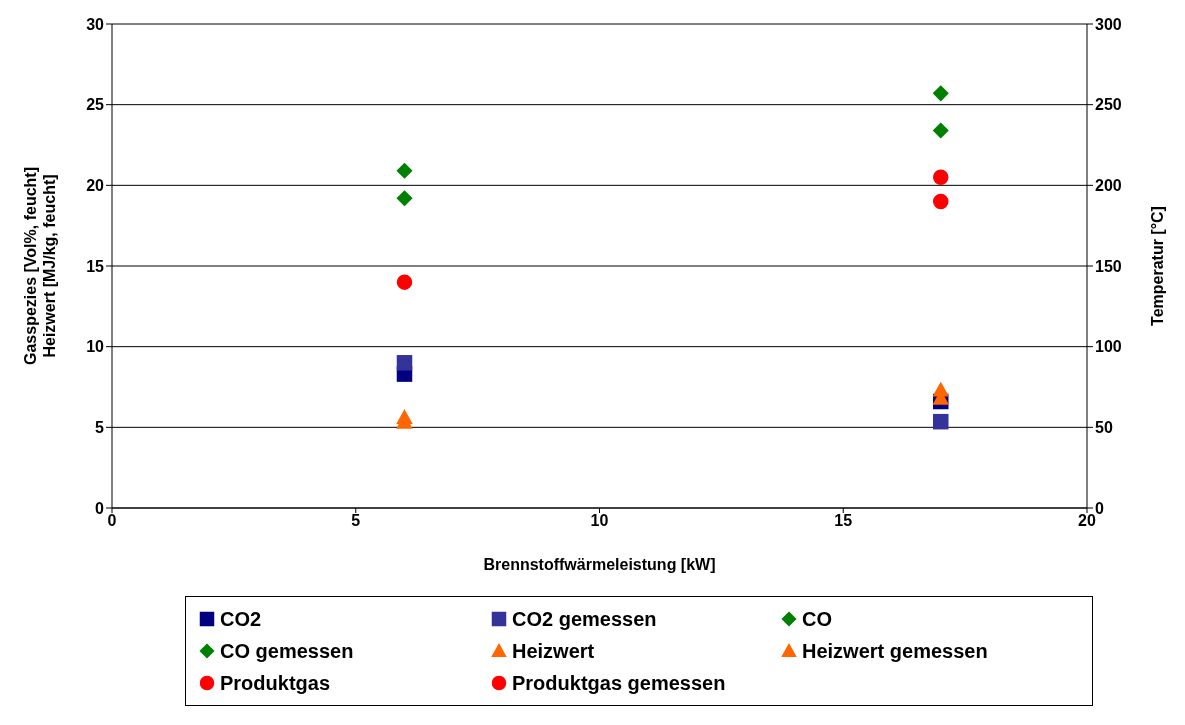 The height and width of the screenshot is (725, 1185). Describe the element at coordinates (1108, 186) in the screenshot. I see `y2-tick-label: 200` at that location.